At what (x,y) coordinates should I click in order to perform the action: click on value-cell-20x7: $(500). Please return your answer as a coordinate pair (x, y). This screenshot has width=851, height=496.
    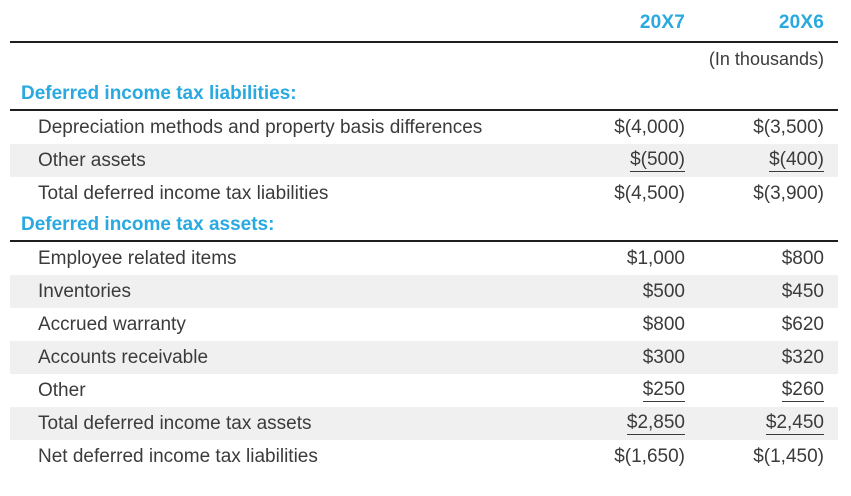
    Looking at the image, I should click on (629, 161).